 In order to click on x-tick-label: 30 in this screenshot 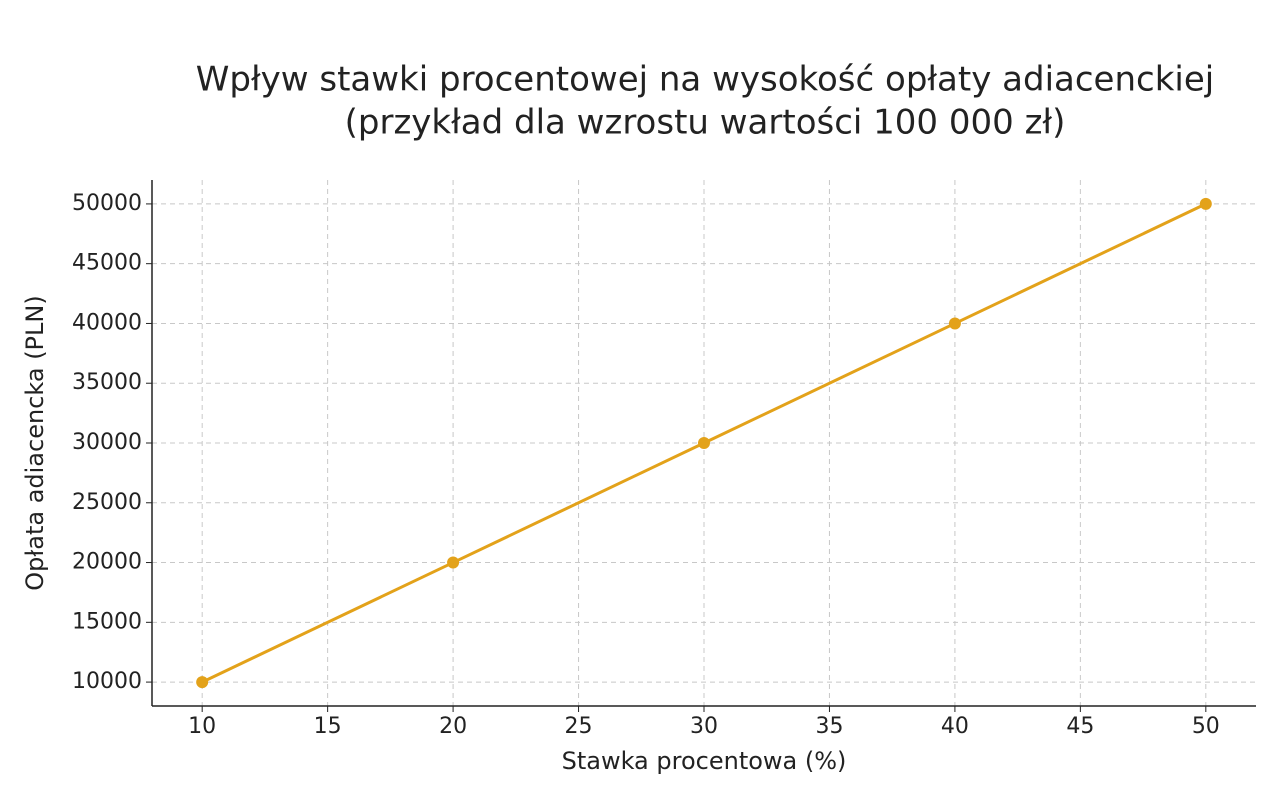, I will do `click(704, 726)`.